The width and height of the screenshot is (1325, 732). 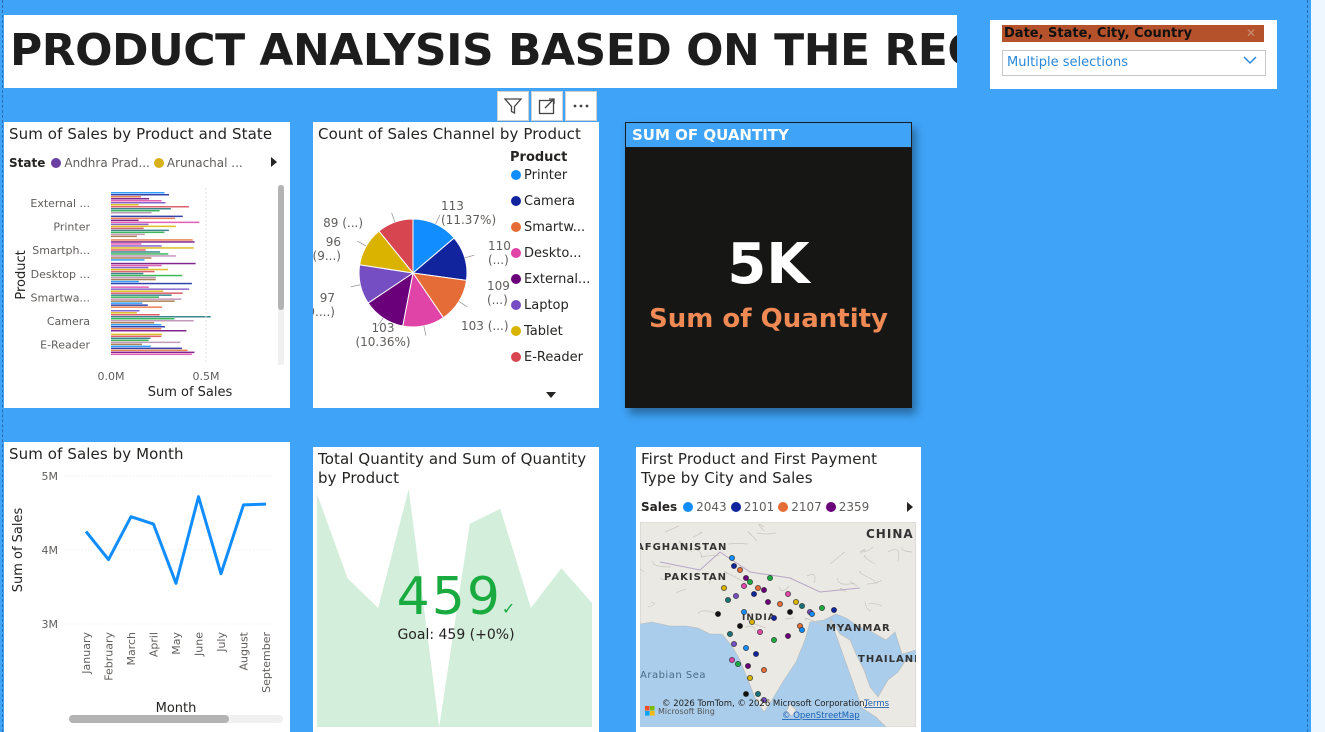 I want to click on slicer-dropdown: Multiple selections, so click(x=1134, y=63).